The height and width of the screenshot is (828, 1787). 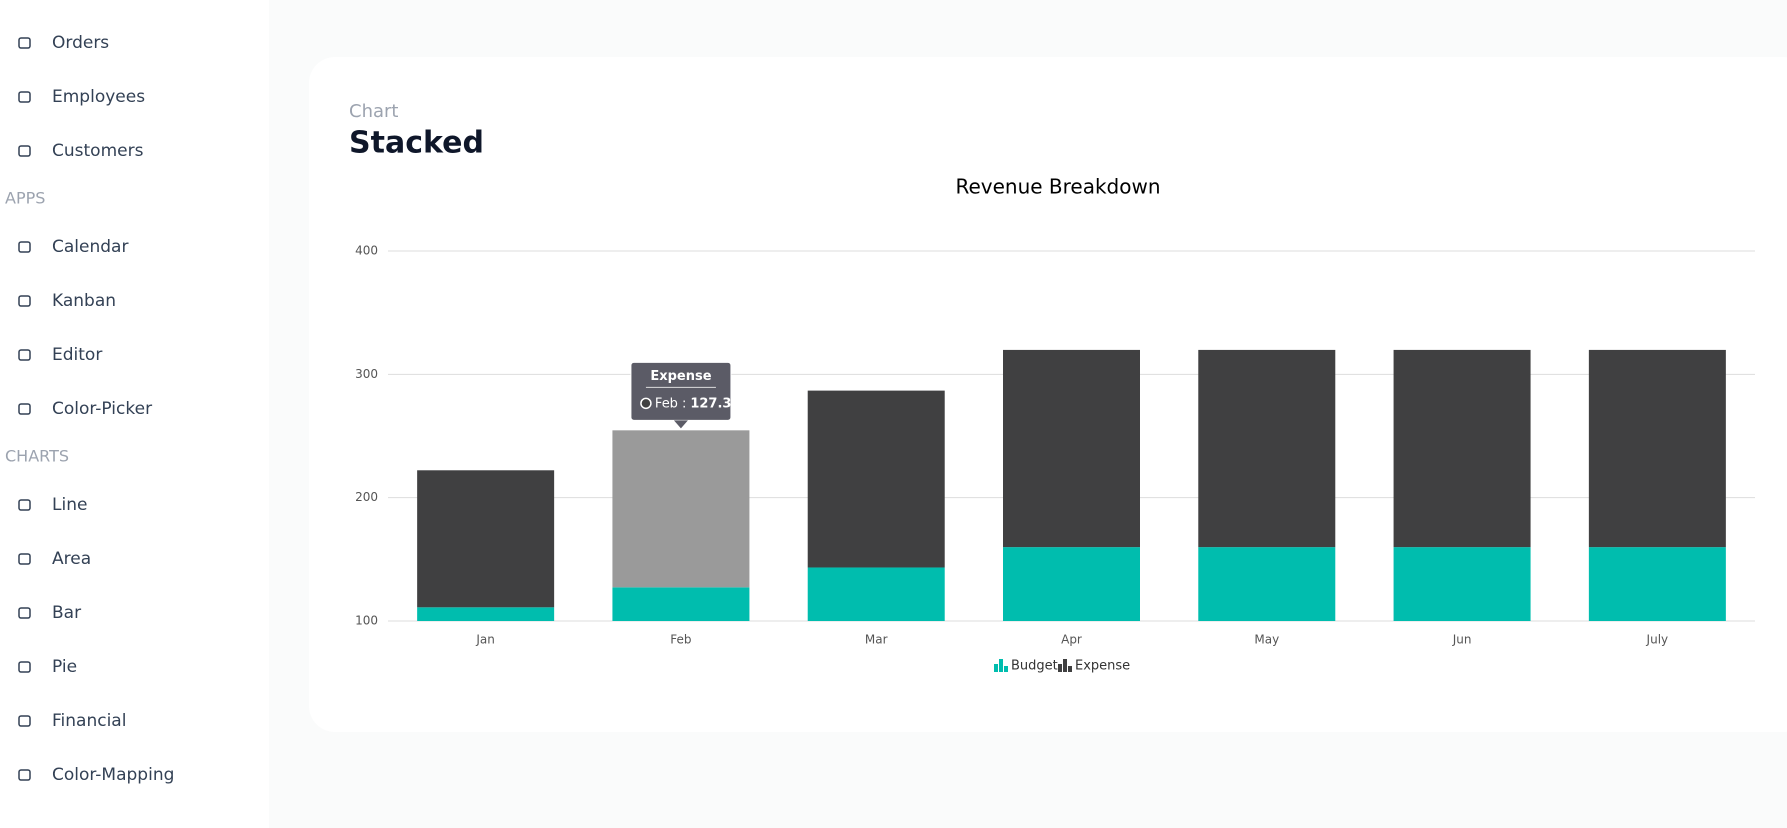 I want to click on tooltip-value: 127.3, so click(x=710, y=403).